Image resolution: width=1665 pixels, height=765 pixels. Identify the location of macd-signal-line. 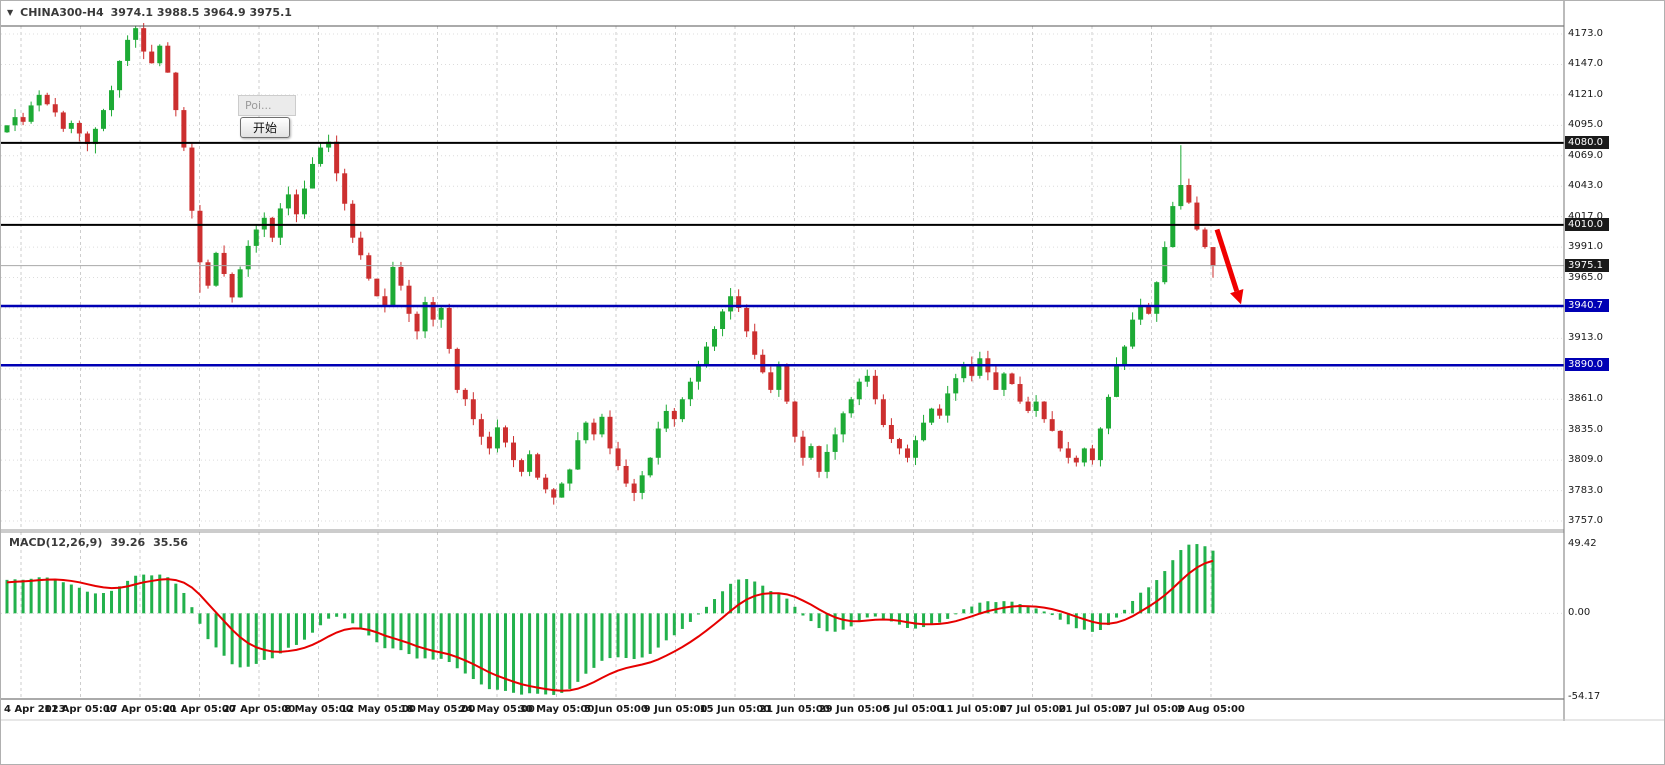
(610, 625).